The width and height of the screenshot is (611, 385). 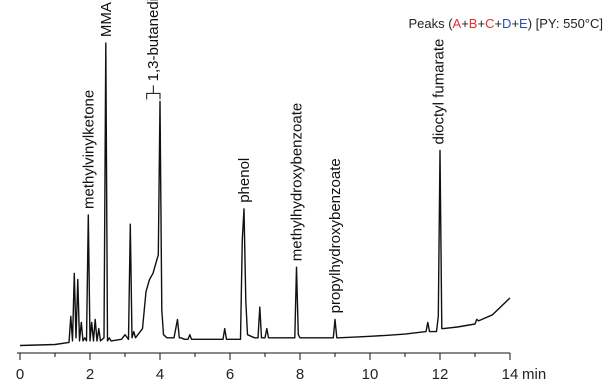 What do you see at coordinates (230, 374) in the screenshot?
I see `x-tick-label: 6` at bounding box center [230, 374].